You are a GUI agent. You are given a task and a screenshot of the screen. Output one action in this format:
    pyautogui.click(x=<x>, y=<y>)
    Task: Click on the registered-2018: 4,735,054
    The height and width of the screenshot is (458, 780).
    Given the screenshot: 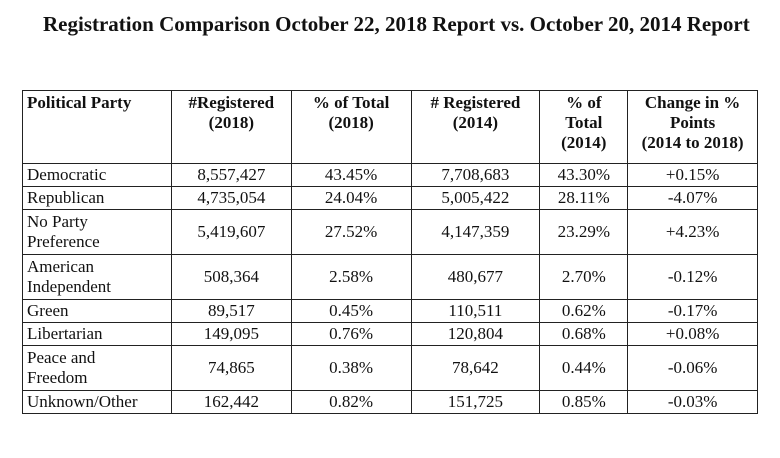 What is the action you would take?
    pyautogui.click(x=231, y=198)
    